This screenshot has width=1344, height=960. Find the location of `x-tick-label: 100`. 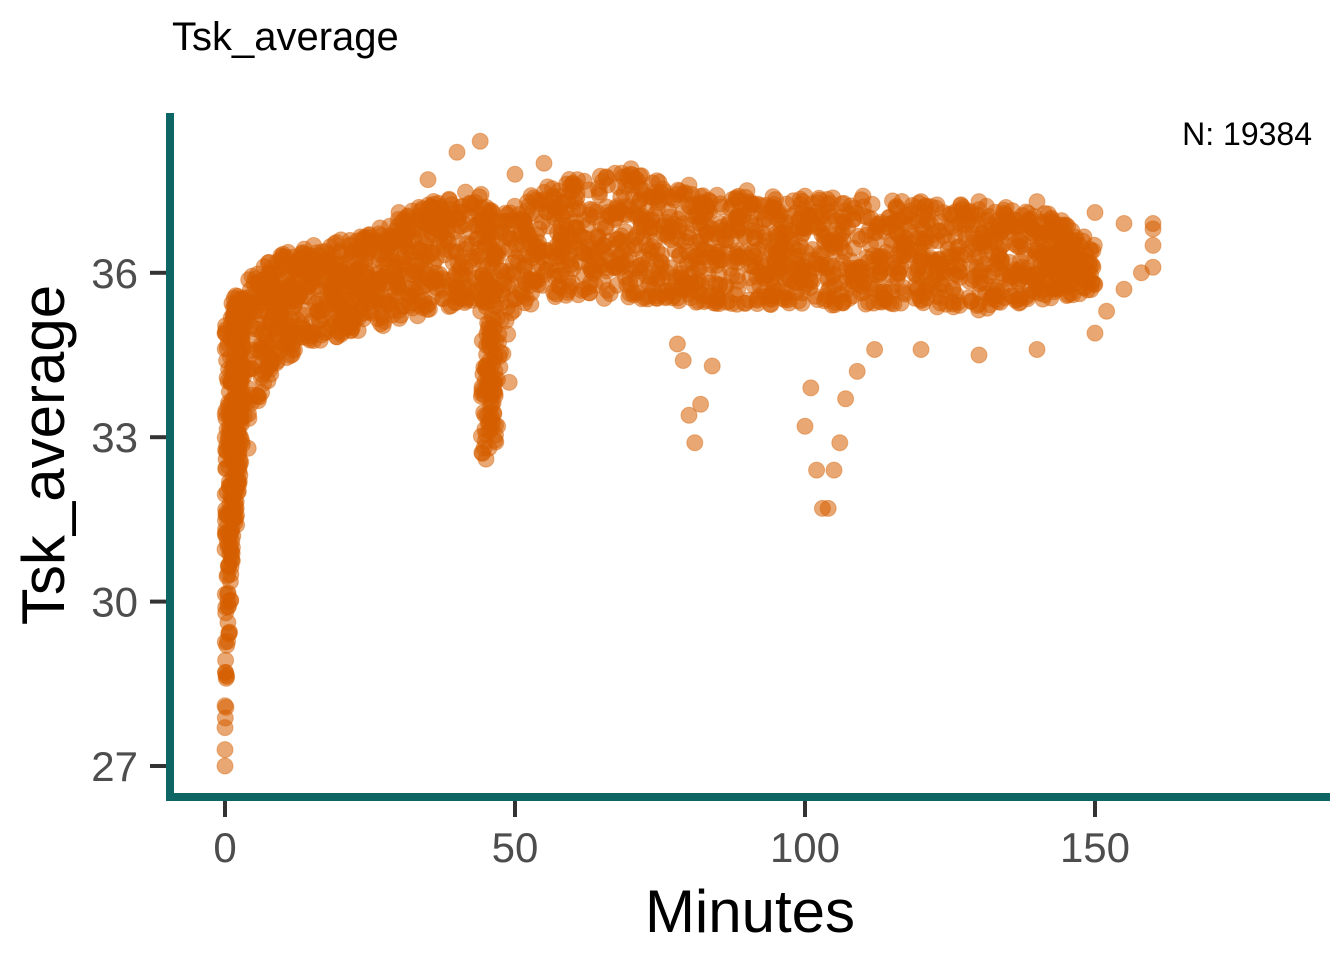

x-tick-label: 100 is located at coordinates (805, 847).